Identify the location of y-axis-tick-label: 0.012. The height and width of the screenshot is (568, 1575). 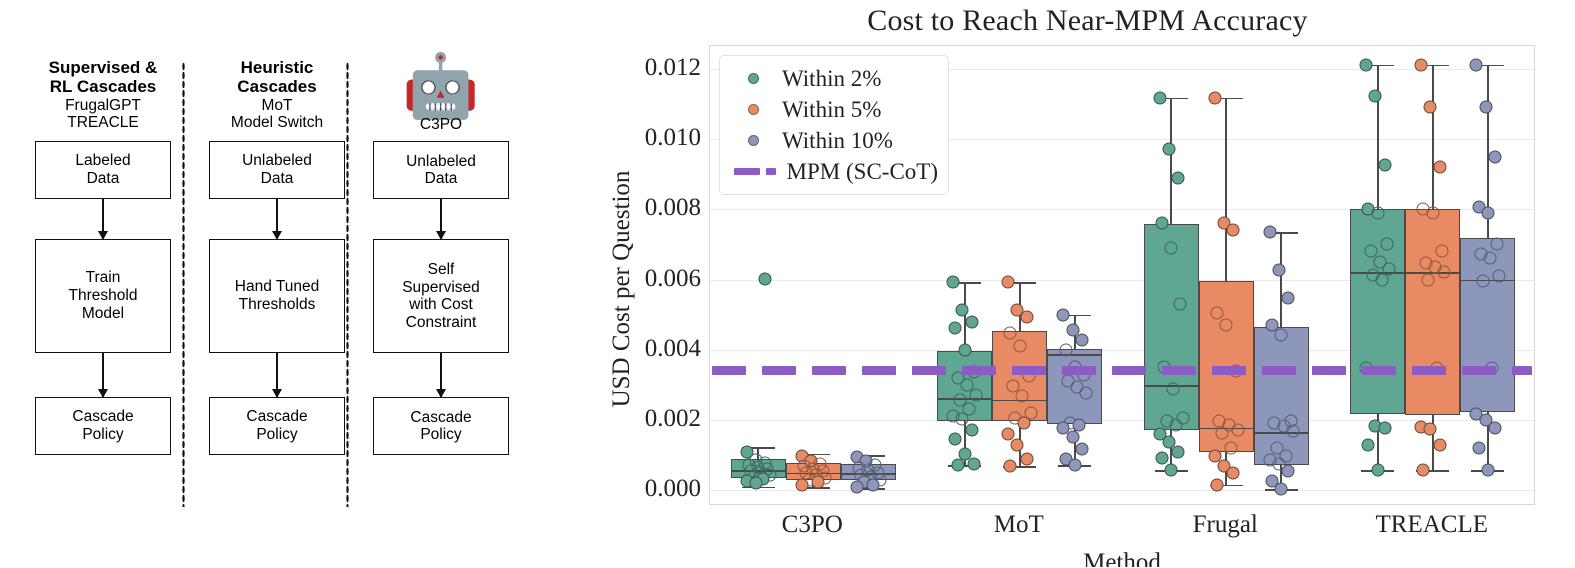
(672, 67).